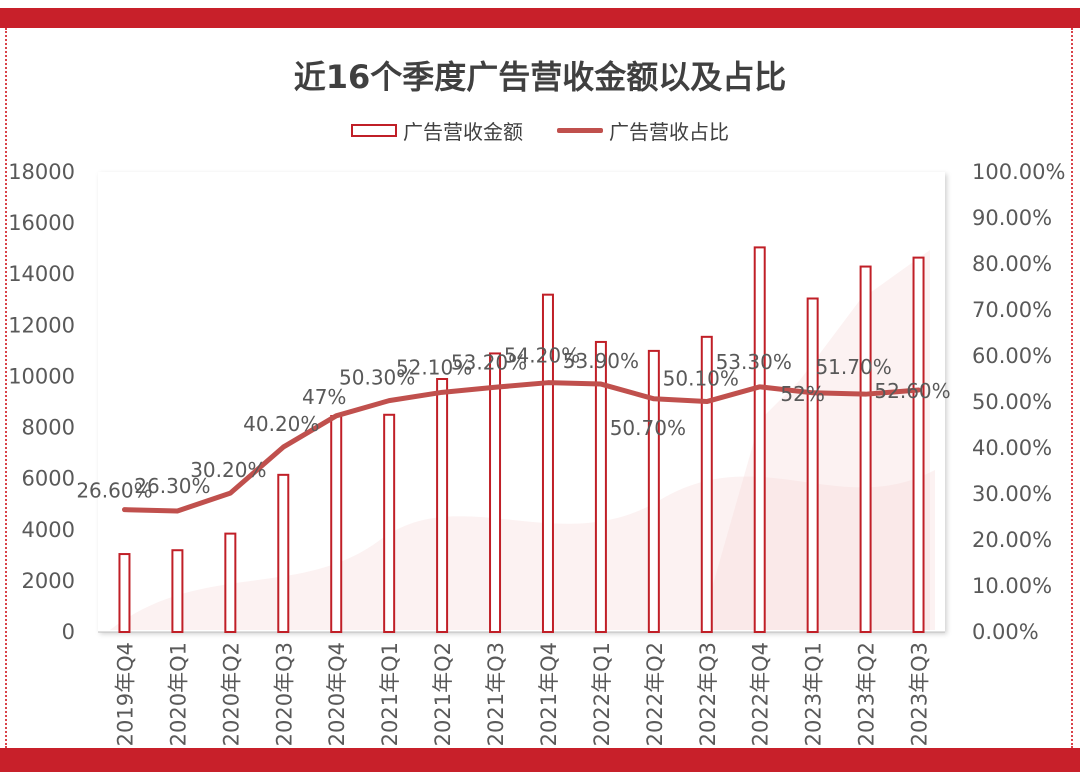  What do you see at coordinates (6, 388) in the screenshot?
I see `left-dotted-border` at bounding box center [6, 388].